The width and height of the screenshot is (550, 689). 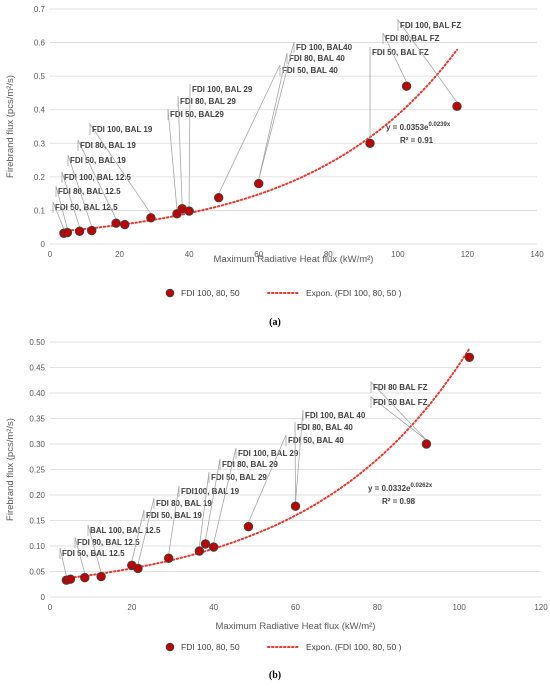 I want to click on annotation-label: FDI 100, BAL 29, so click(x=268, y=453).